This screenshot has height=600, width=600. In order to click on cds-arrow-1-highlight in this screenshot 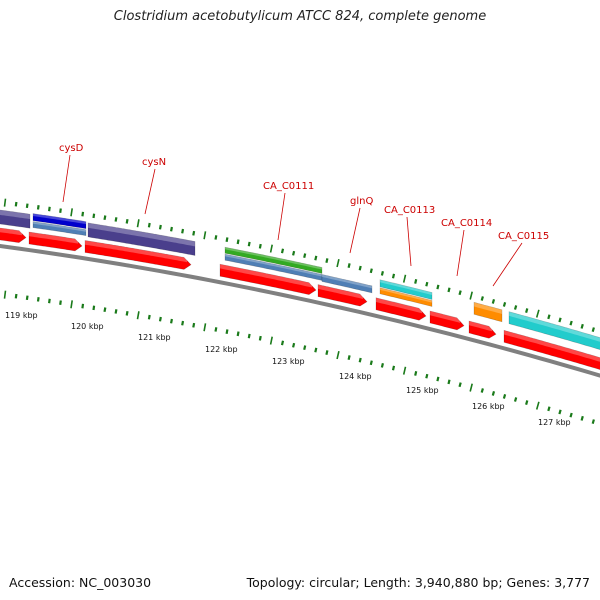, I will do `click(53, 238)`.